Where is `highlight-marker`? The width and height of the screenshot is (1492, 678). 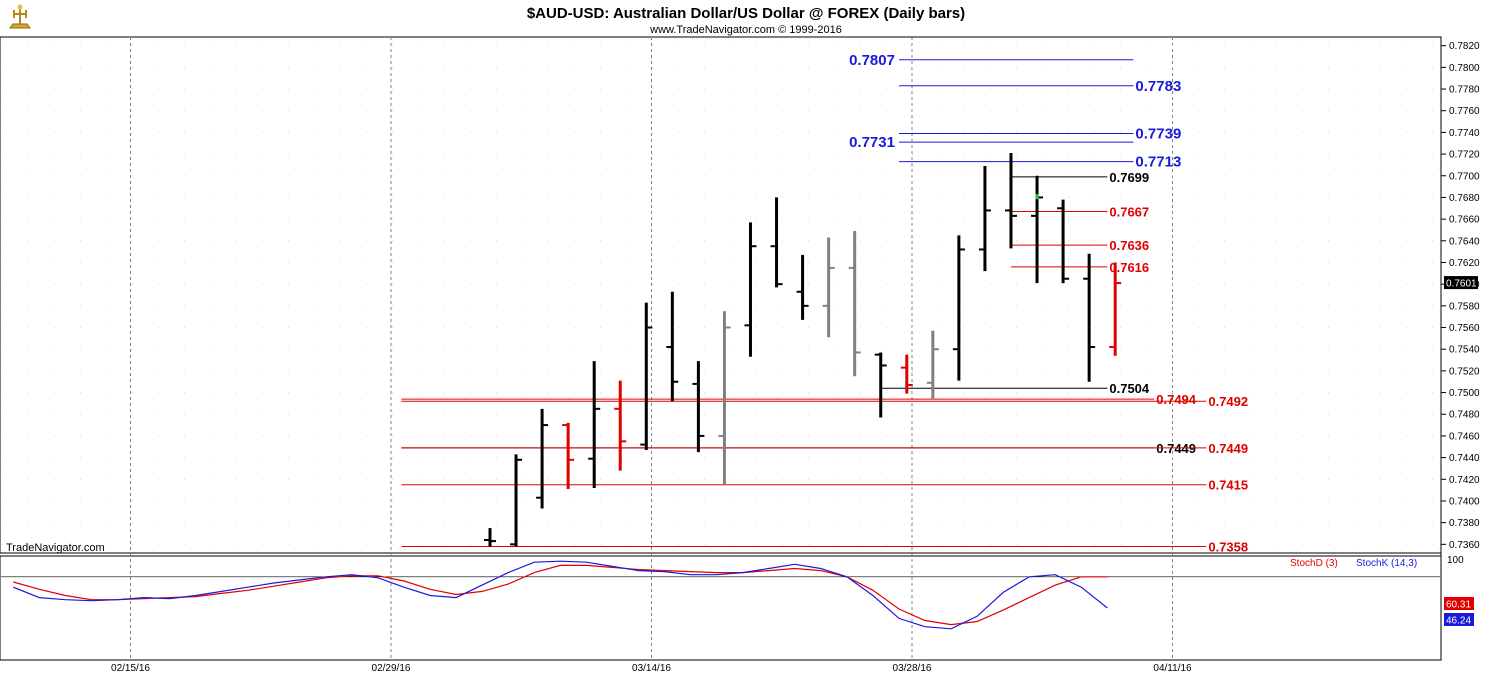
highlight-marker is located at coordinates (1037, 197).